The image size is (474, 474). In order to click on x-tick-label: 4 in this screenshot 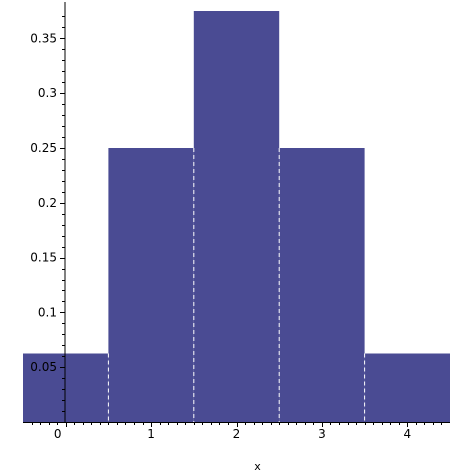, I will do `click(407, 434)`.